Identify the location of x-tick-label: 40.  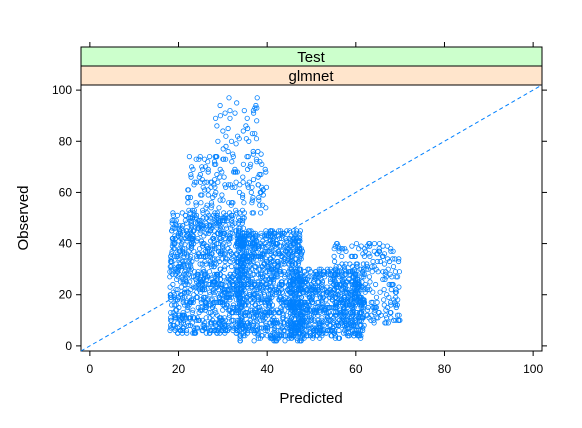
(267, 369).